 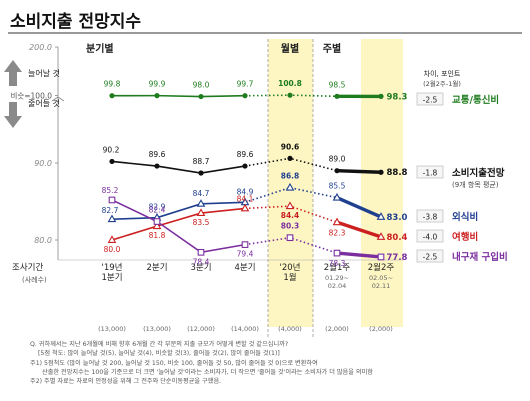 What do you see at coordinates (290, 267) in the screenshot?
I see `x-tick-label: '20년` at bounding box center [290, 267].